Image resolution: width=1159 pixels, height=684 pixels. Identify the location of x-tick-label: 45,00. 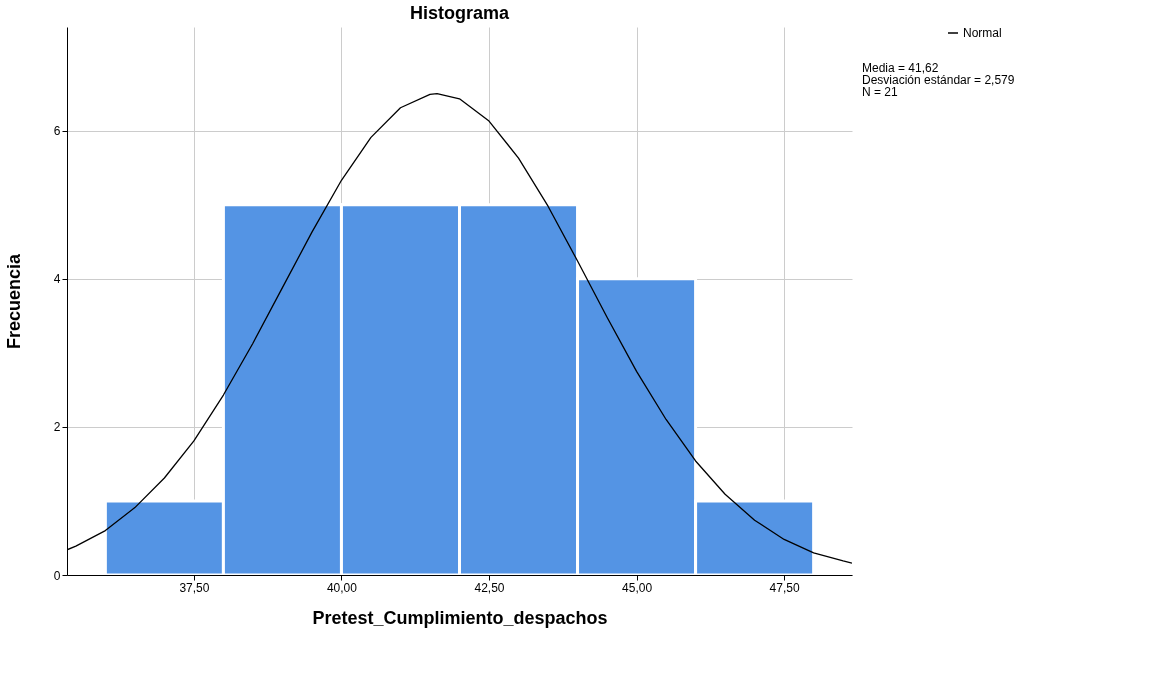
(637, 587).